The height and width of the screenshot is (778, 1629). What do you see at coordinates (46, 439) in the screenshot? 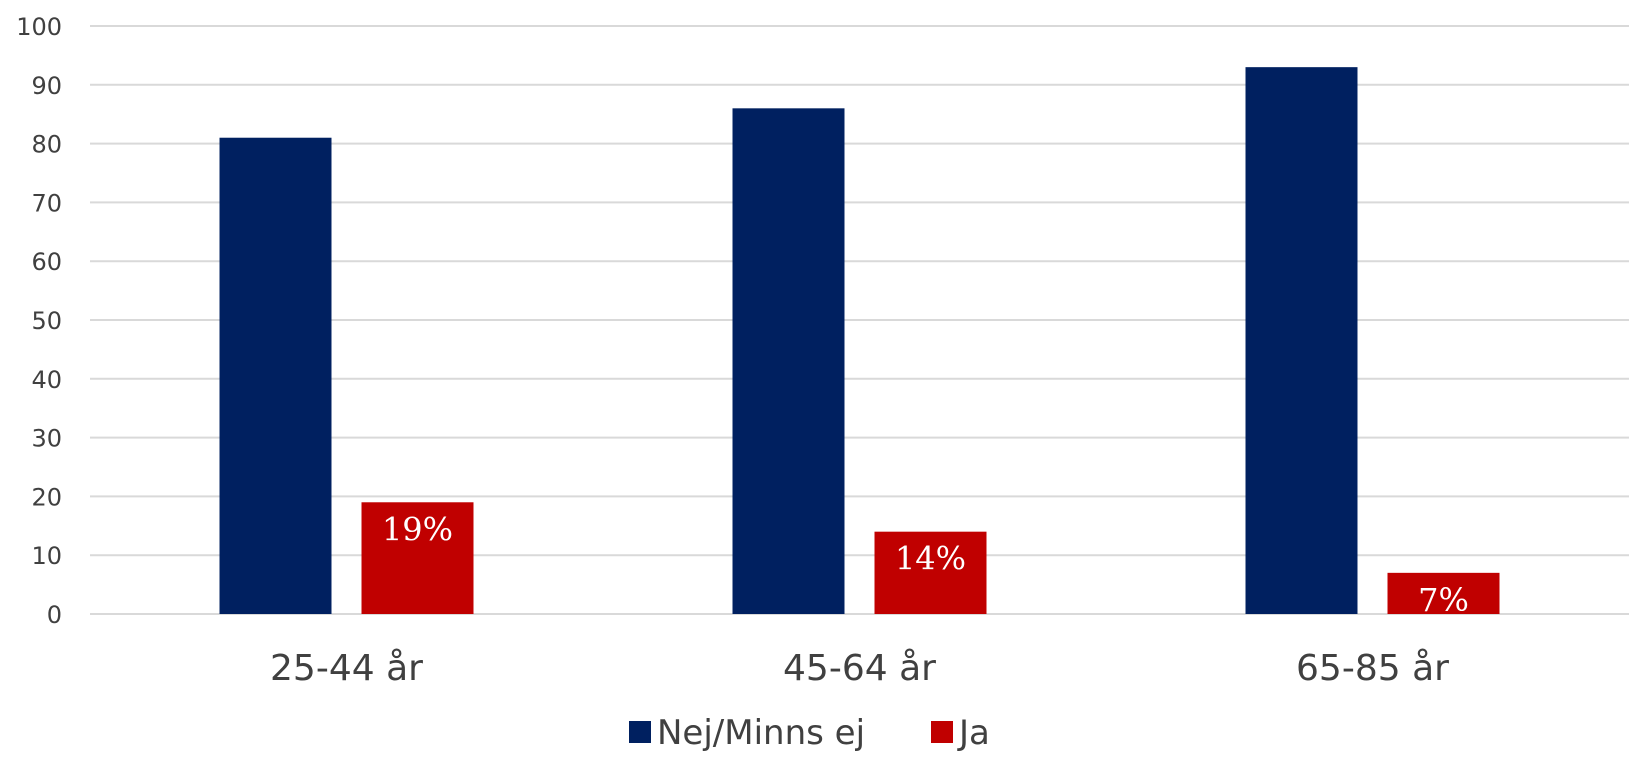
I see `y-tick-label: 30` at bounding box center [46, 439].